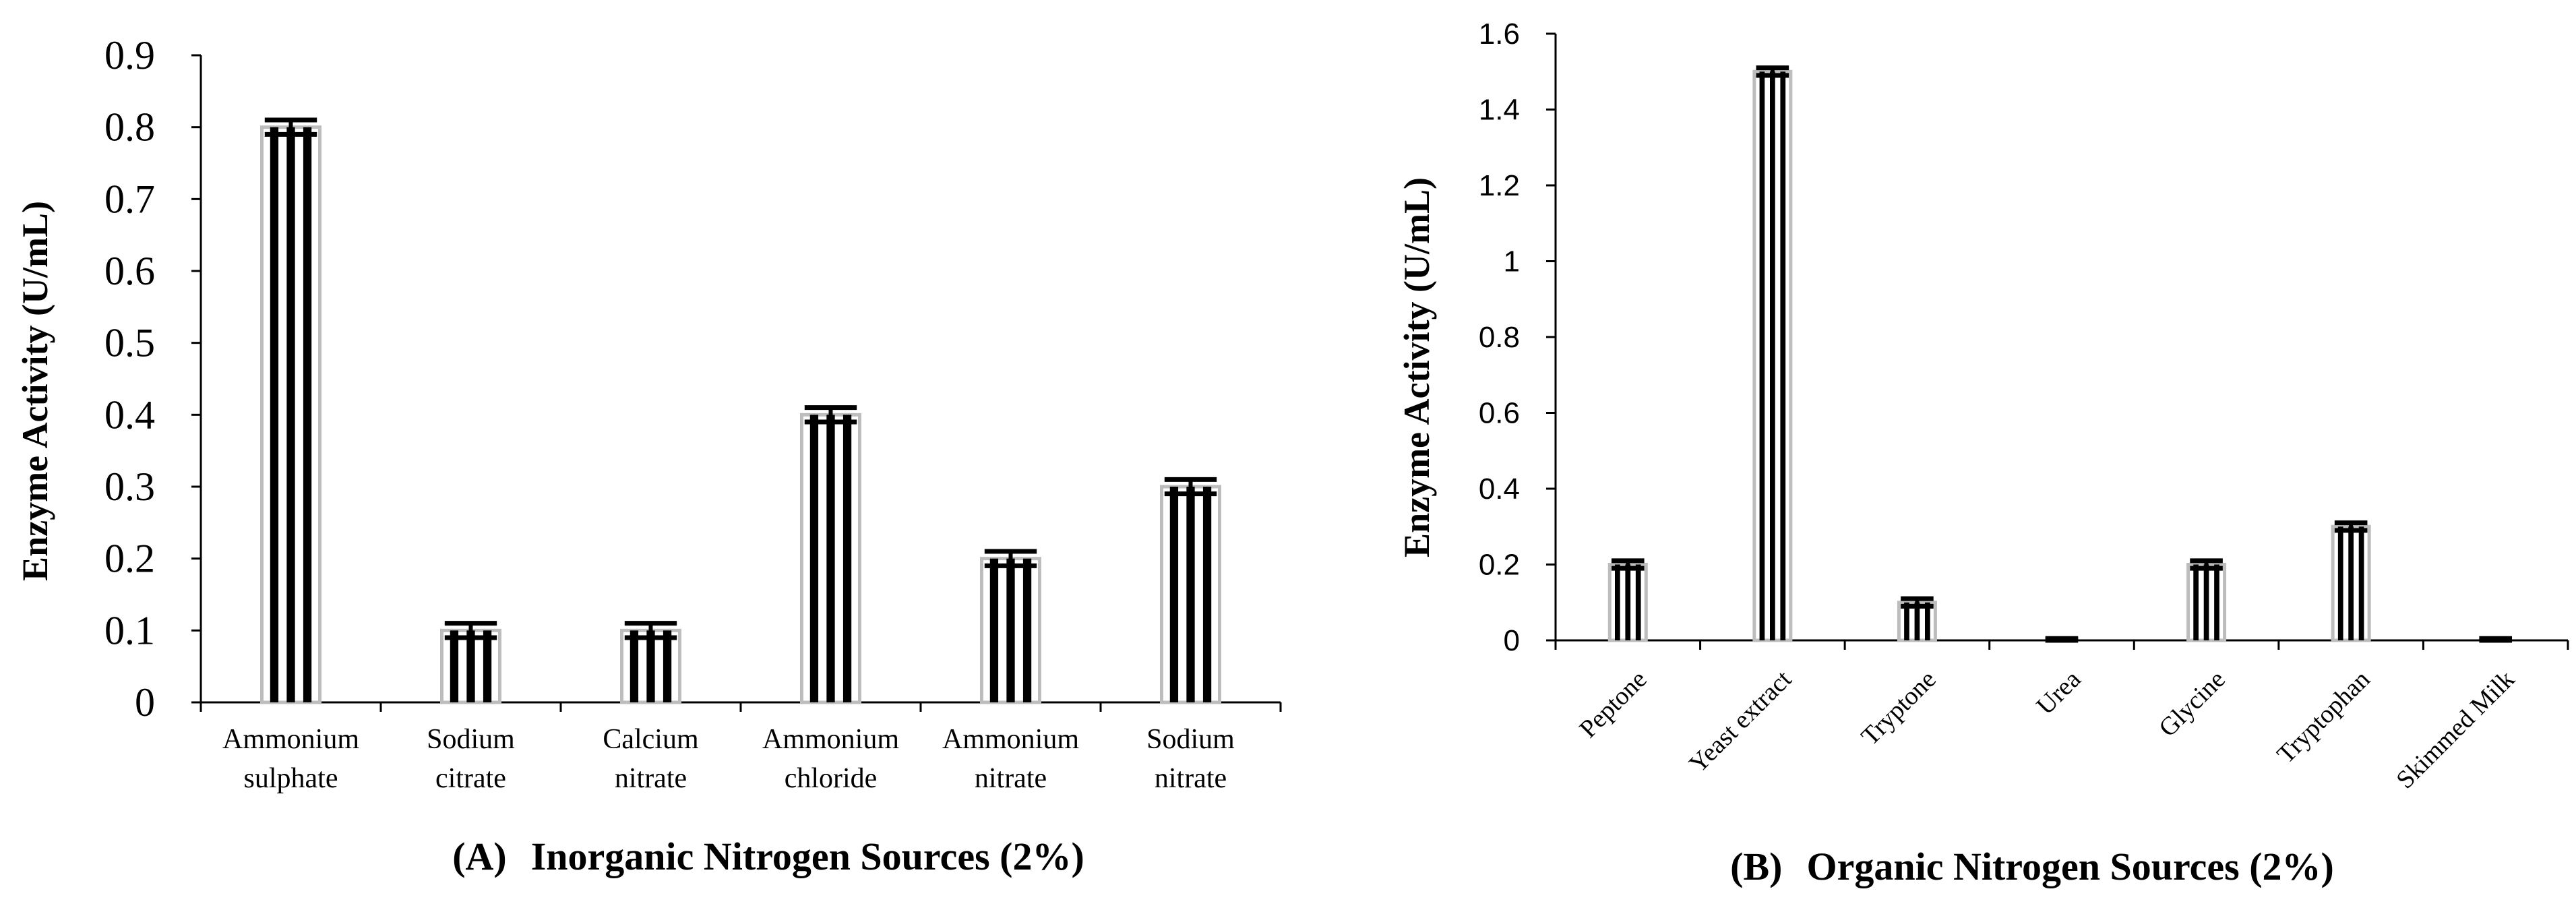 The width and height of the screenshot is (2576, 912). What do you see at coordinates (145, 702) in the screenshot?
I see `panel-a-y-tick-label: 0` at bounding box center [145, 702].